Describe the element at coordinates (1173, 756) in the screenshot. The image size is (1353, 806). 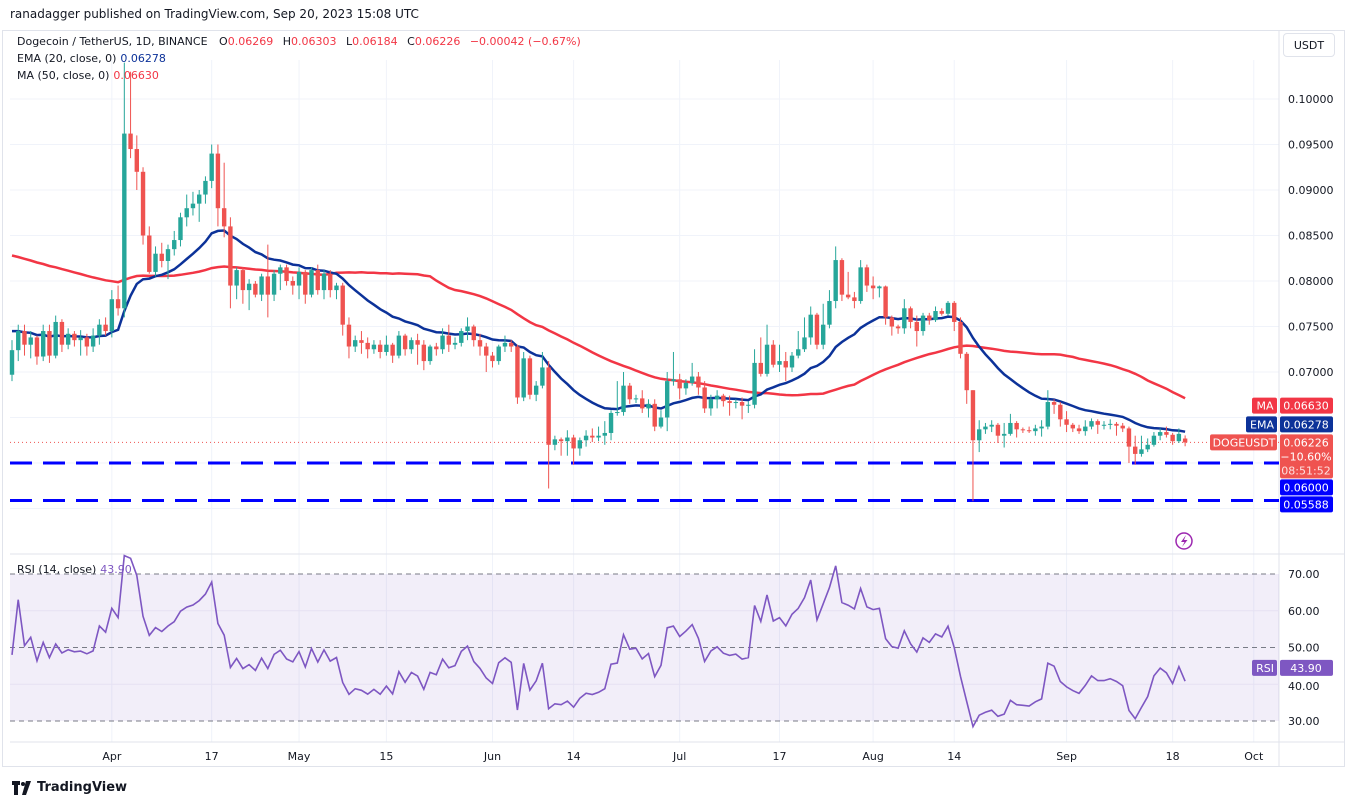
I see `time-tick-label: 18` at that location.